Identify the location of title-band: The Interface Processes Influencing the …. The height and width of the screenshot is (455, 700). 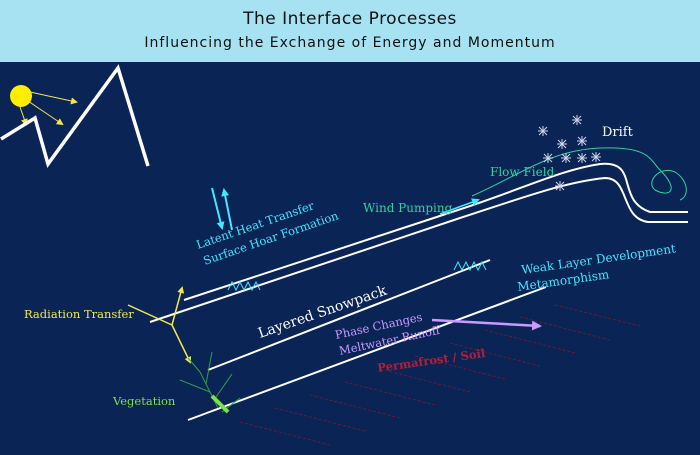
(350, 31).